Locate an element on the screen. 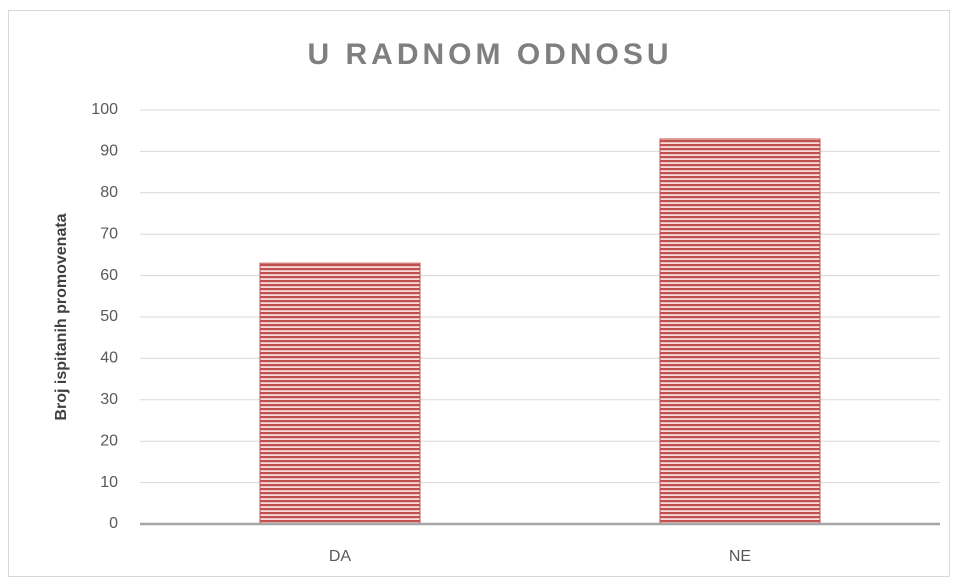  y-tick-label: 60 is located at coordinates (109, 275).